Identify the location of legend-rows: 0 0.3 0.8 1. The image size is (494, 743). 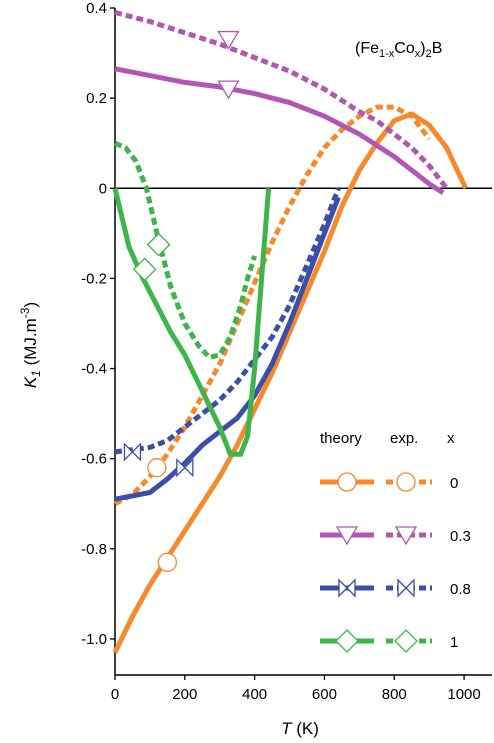
(395, 562).